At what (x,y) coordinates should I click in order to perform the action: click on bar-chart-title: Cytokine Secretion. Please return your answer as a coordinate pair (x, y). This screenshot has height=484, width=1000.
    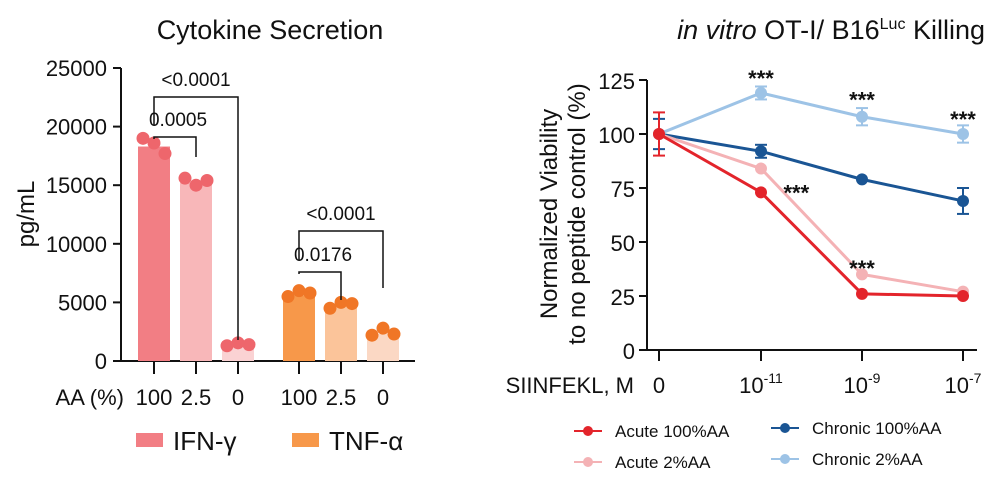
    Looking at the image, I should click on (270, 30).